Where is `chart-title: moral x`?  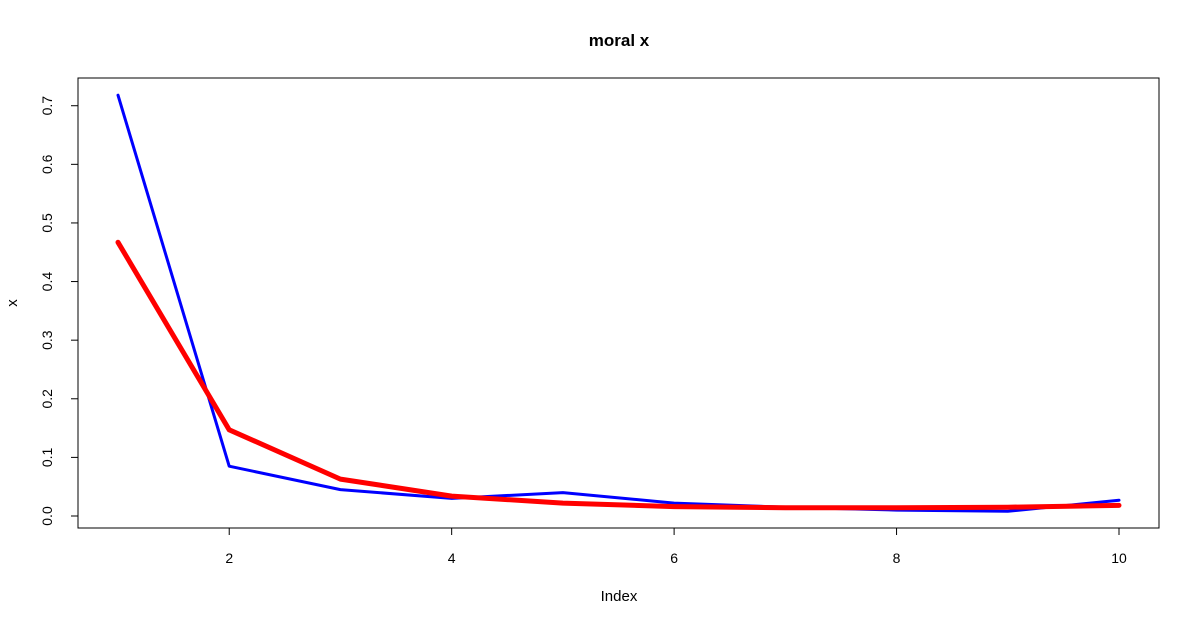 chart-title: moral x is located at coordinates (619, 40).